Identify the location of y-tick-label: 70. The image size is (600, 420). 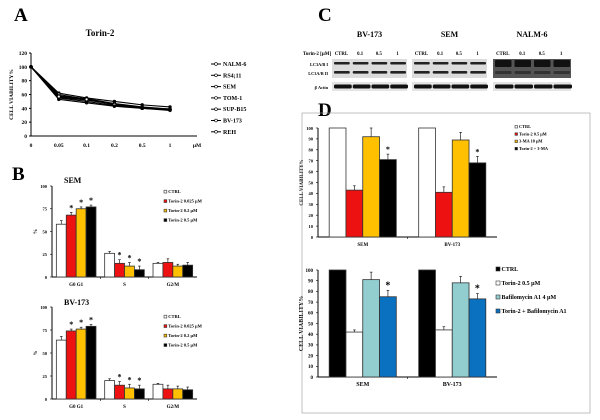
(311, 161).